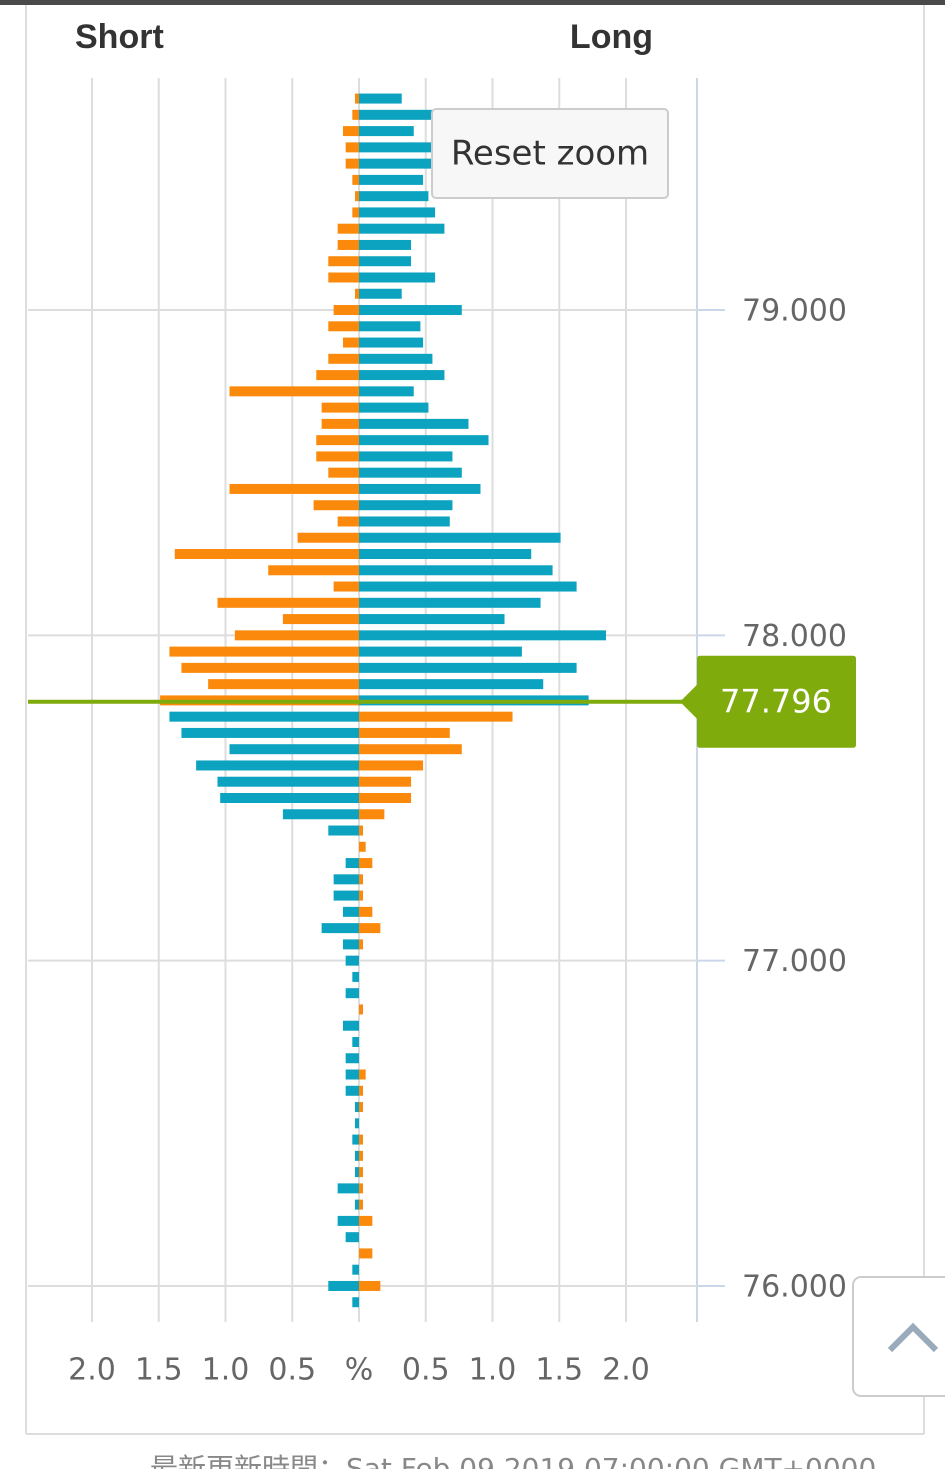 This screenshot has width=945, height=1469. Describe the element at coordinates (559, 1370) in the screenshot. I see `x-tick-label: 1.5` at that location.